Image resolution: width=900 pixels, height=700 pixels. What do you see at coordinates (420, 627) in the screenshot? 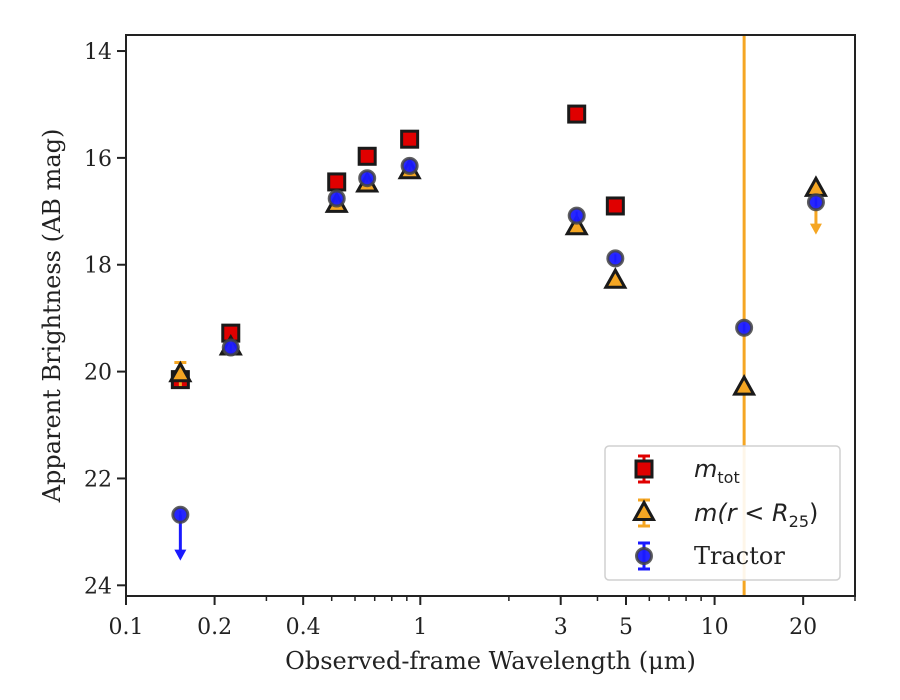
I see `x-tick-label-3: 1` at bounding box center [420, 627].